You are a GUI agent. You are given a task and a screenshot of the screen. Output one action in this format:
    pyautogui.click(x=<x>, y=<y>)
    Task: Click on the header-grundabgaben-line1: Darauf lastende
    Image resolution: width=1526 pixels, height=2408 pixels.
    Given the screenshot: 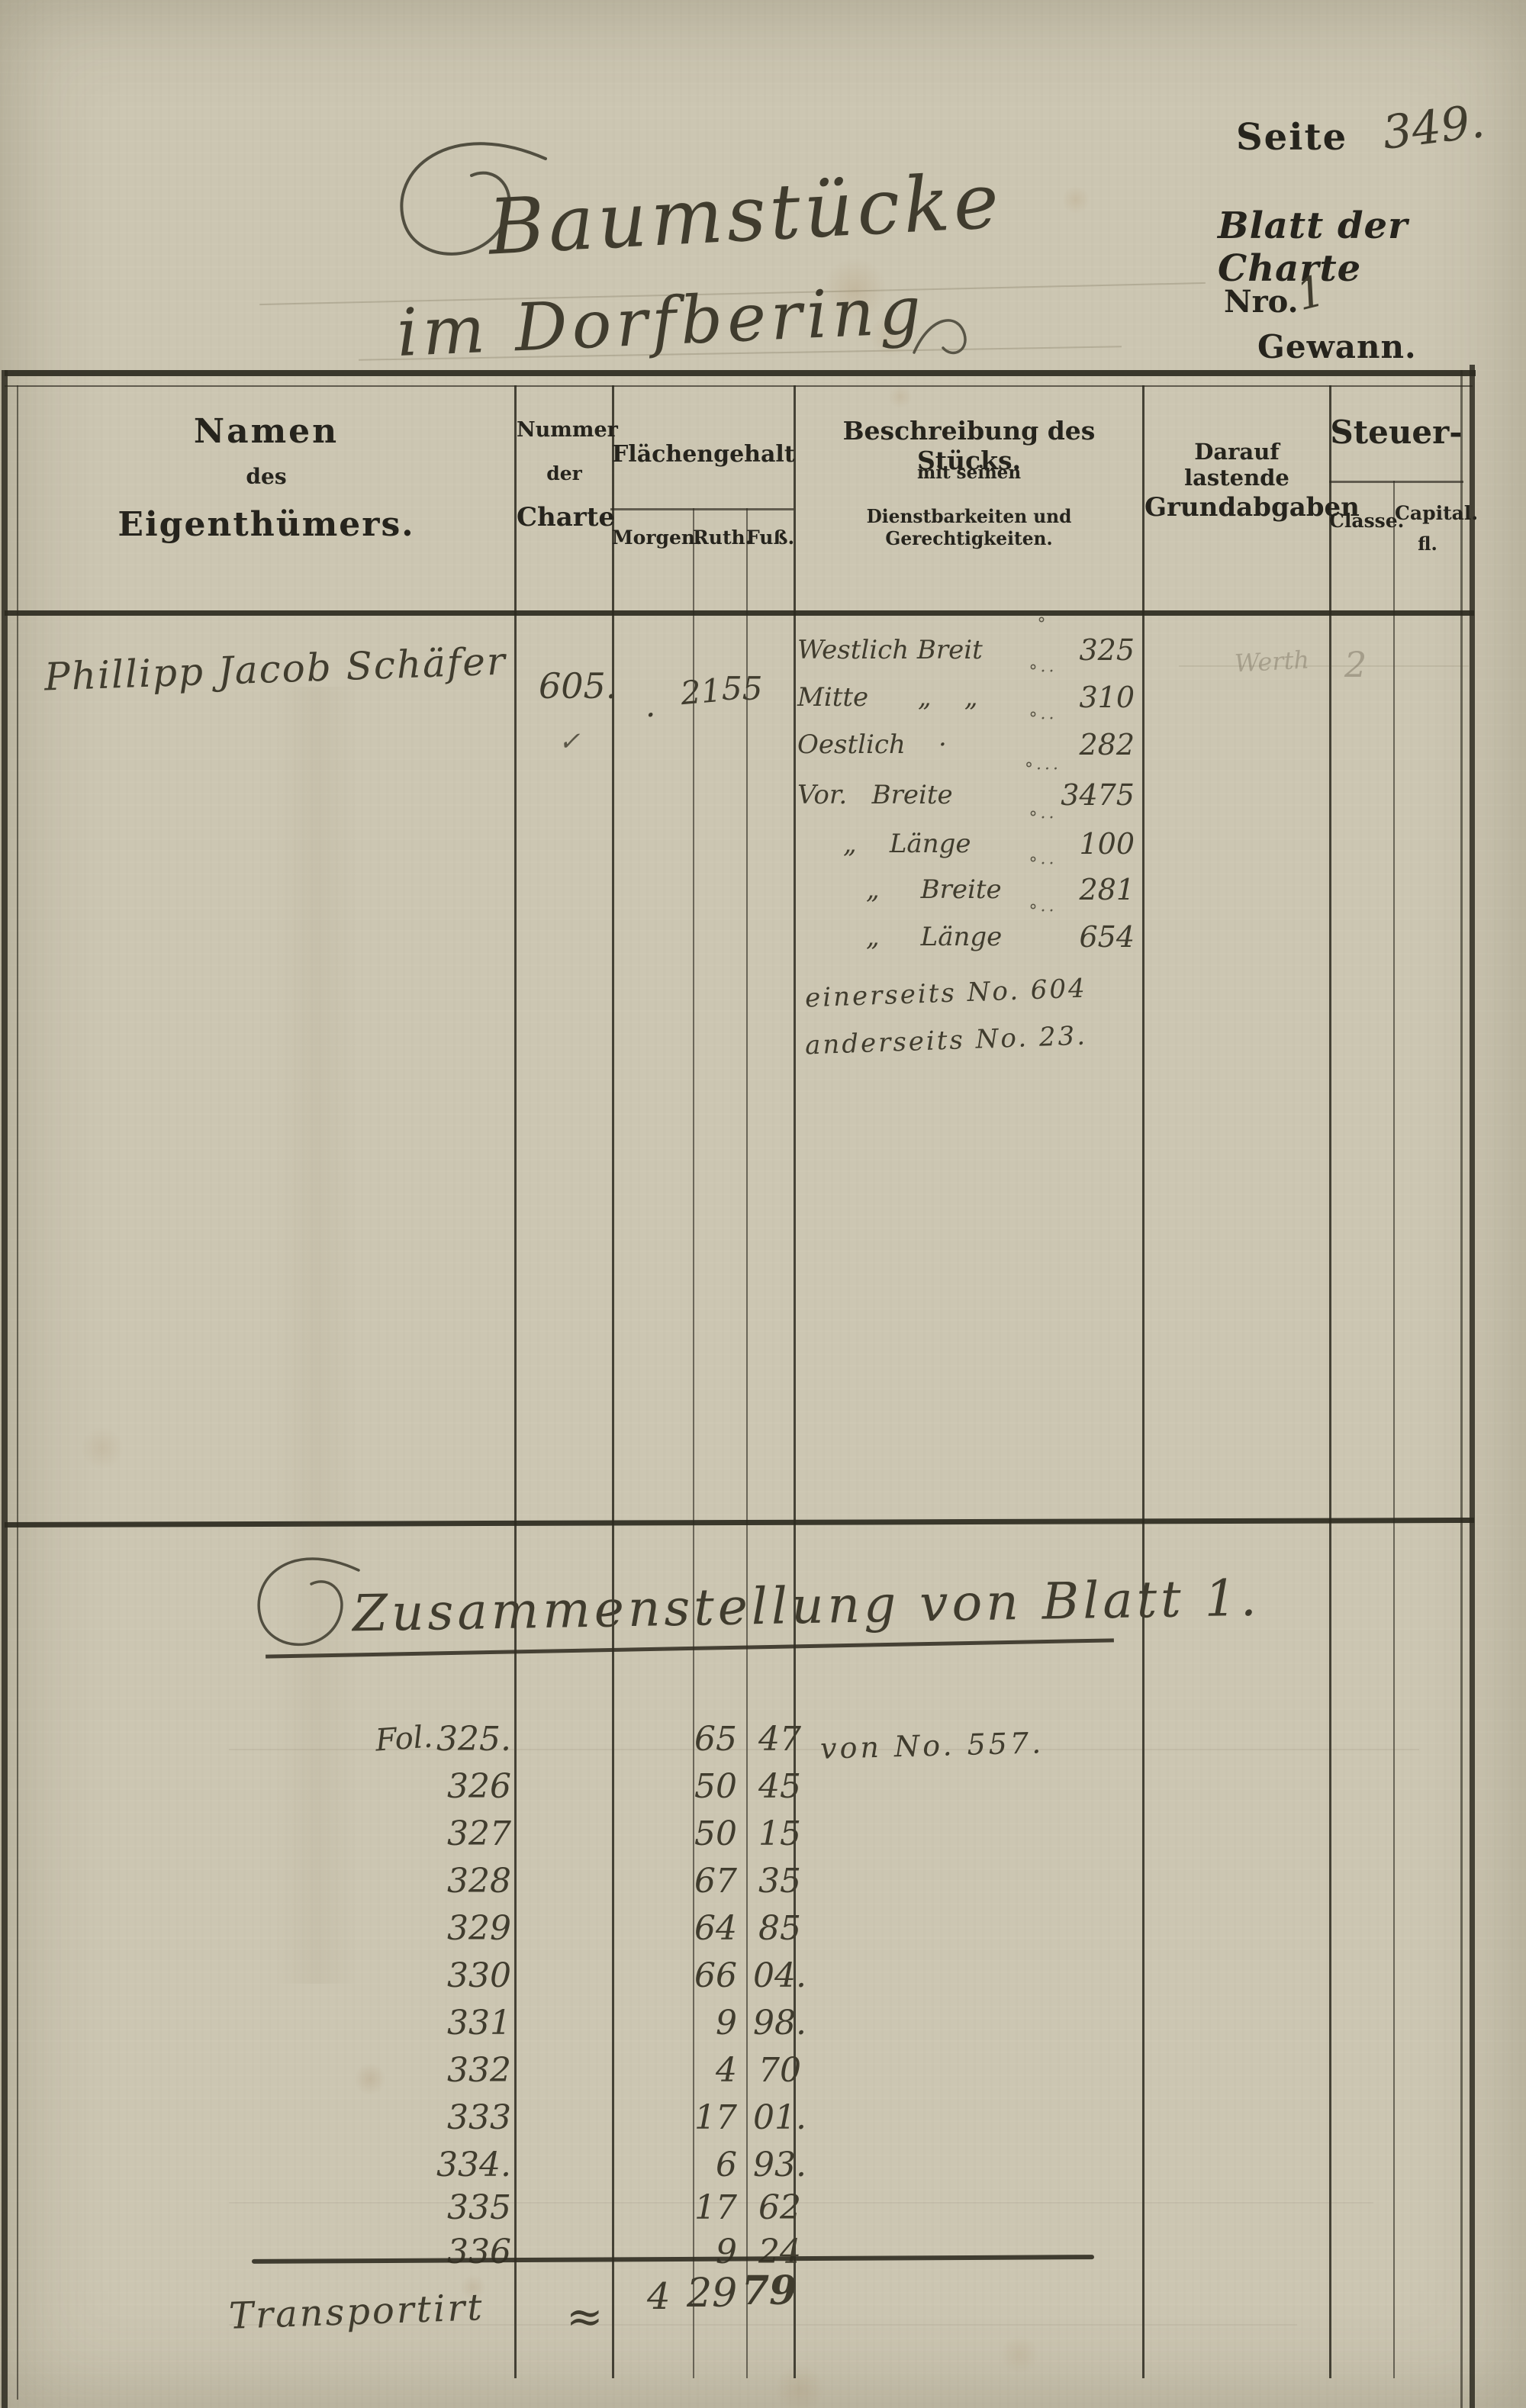 What is the action you would take?
    pyautogui.click(x=1236, y=465)
    